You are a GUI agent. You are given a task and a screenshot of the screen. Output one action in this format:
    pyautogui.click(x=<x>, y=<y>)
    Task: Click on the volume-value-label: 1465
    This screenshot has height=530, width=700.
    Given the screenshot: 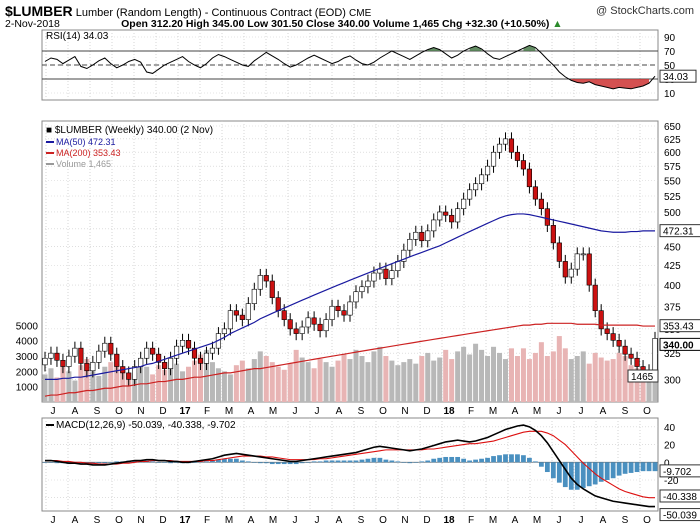 What is the action you would take?
    pyautogui.click(x=642, y=377)
    